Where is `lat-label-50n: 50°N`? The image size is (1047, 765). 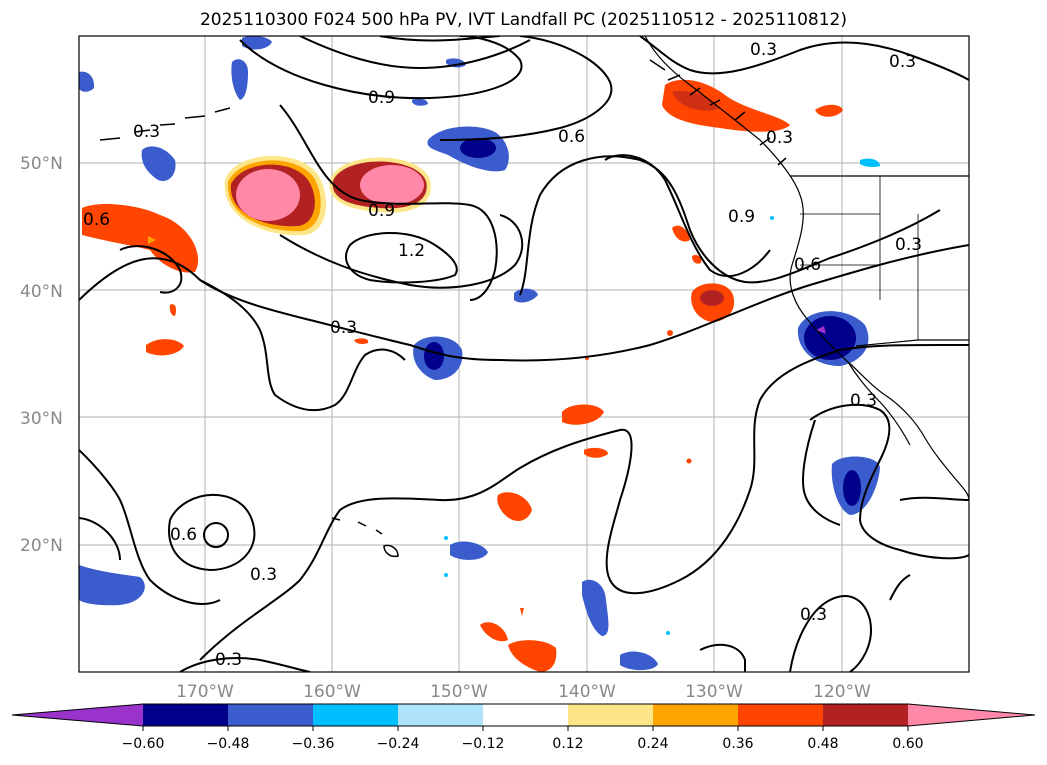 lat-label-50n: 50°N is located at coordinates (41, 164).